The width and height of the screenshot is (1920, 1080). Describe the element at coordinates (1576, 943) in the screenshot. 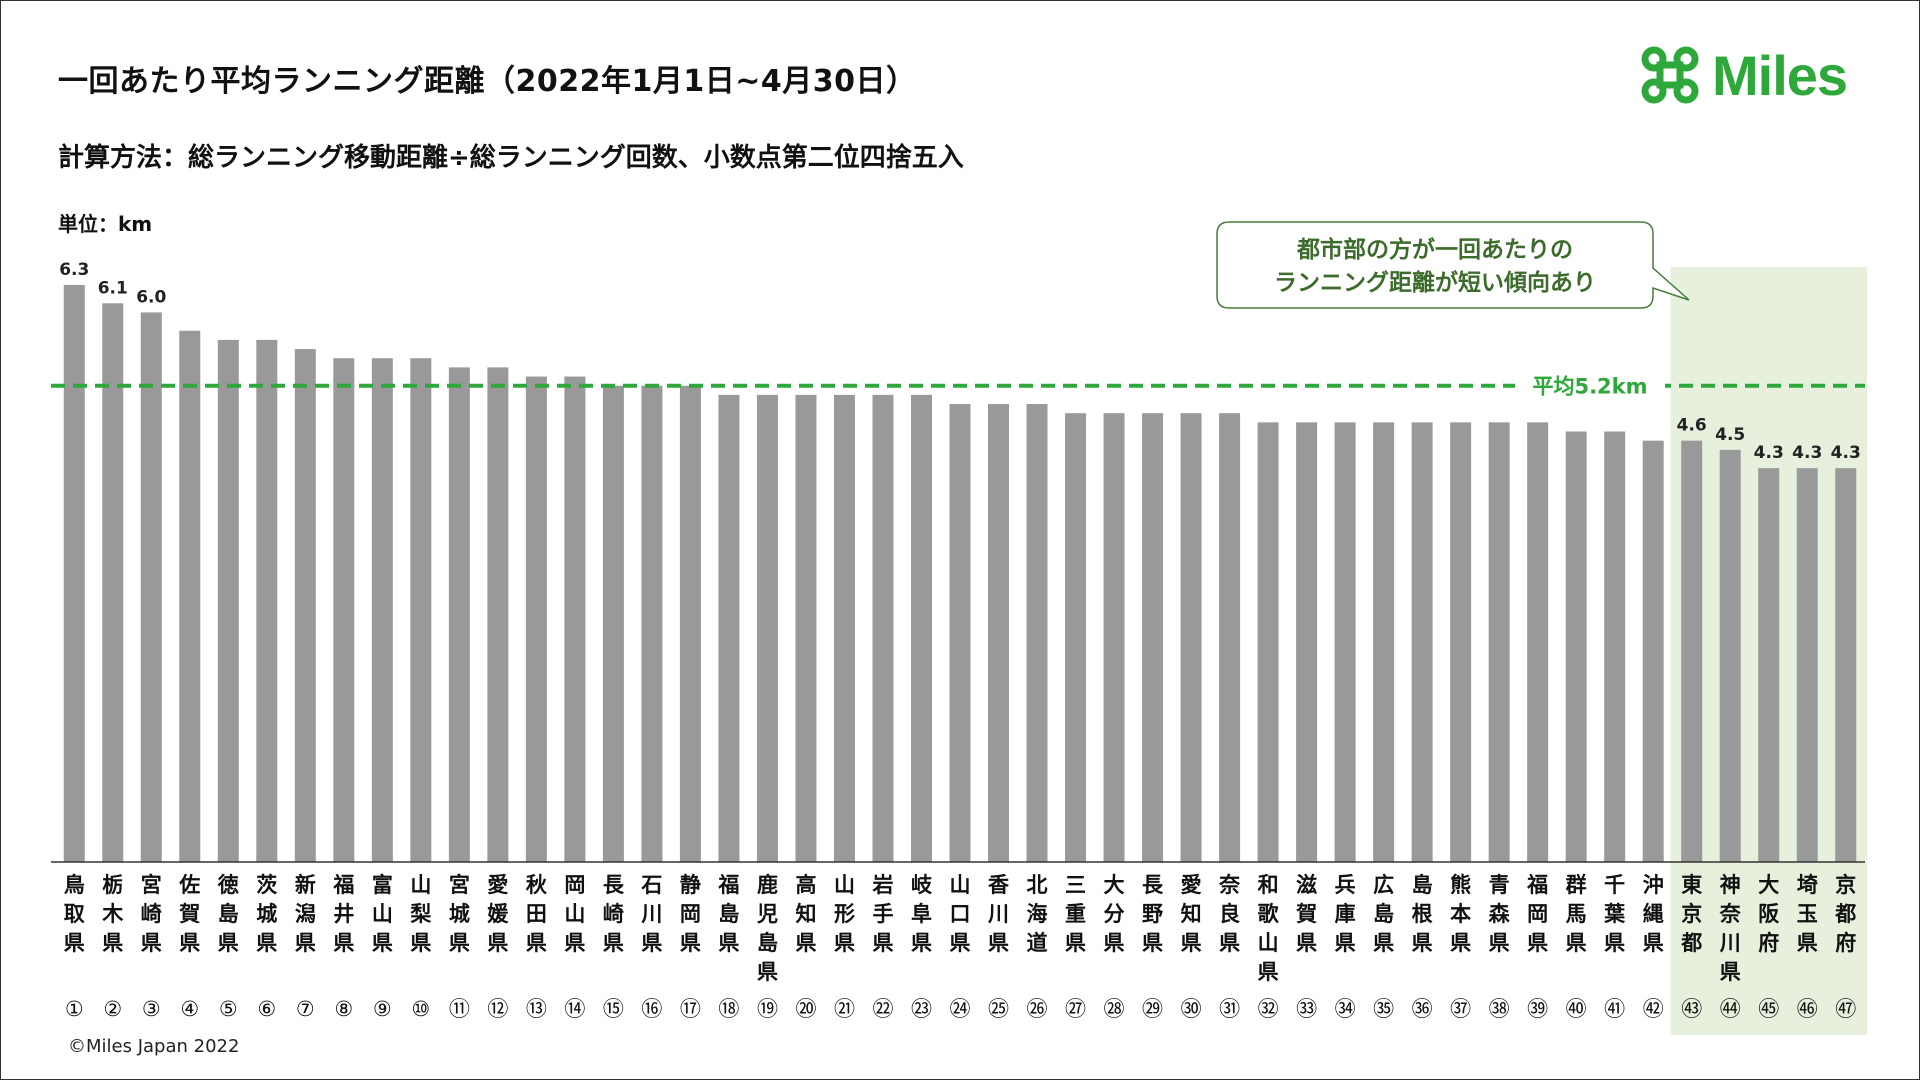

I see `category-label-40-char-3: 県` at that location.